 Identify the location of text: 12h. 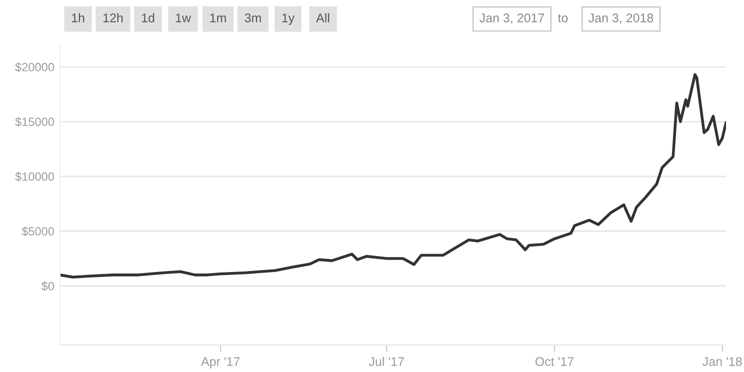
(113, 17).